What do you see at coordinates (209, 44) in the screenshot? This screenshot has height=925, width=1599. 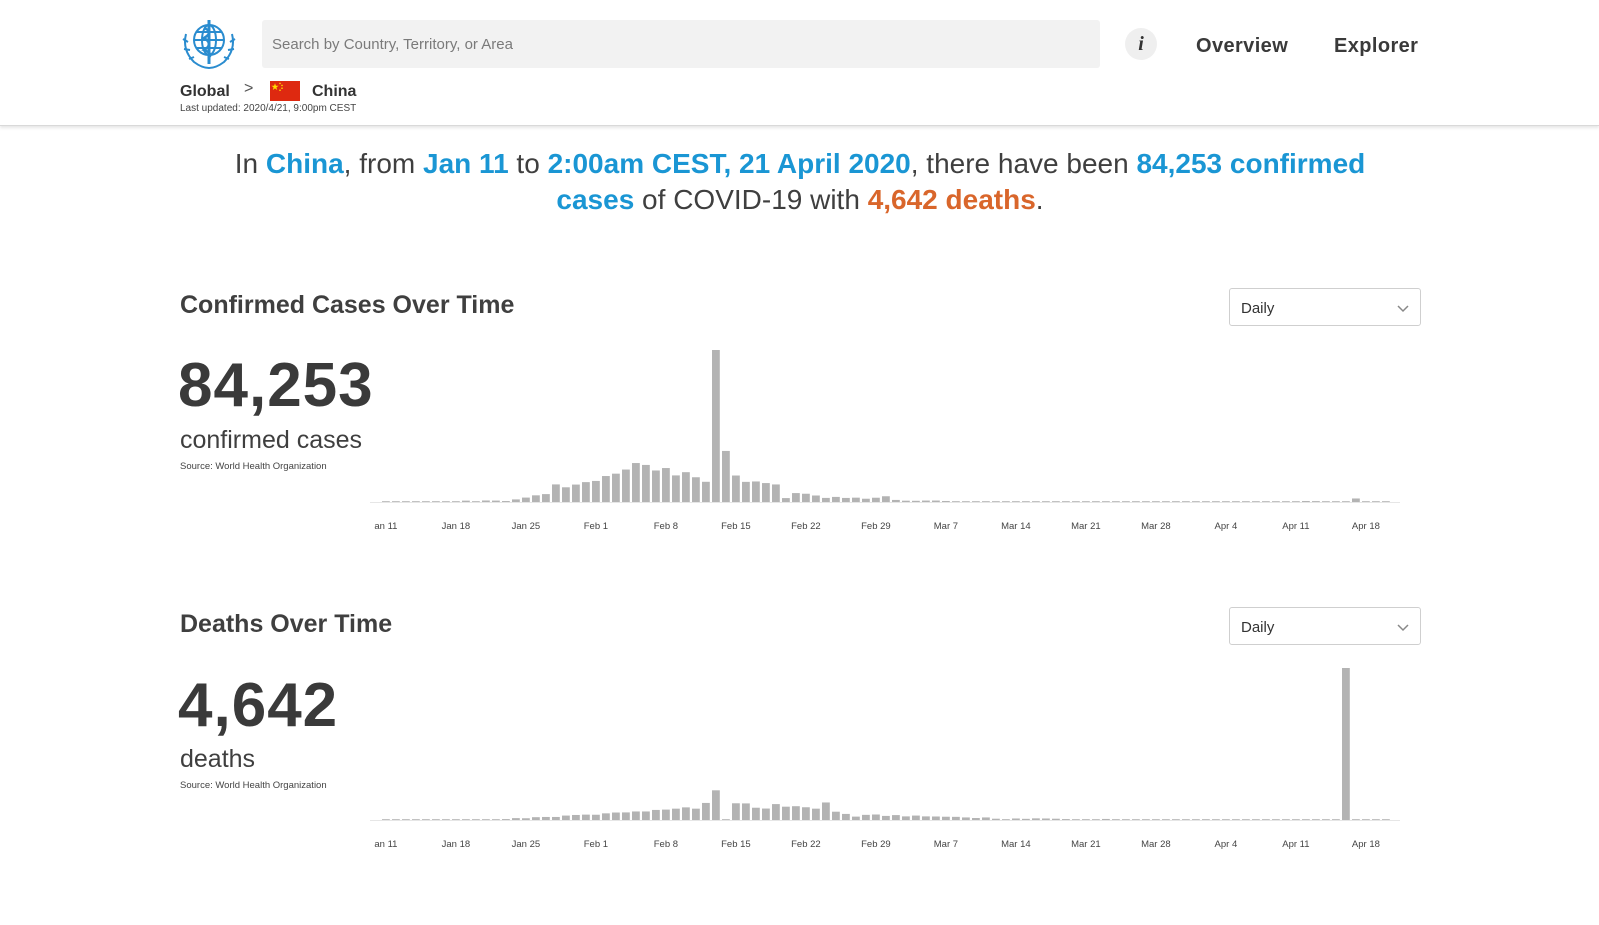 I see `who-emblem-icon` at bounding box center [209, 44].